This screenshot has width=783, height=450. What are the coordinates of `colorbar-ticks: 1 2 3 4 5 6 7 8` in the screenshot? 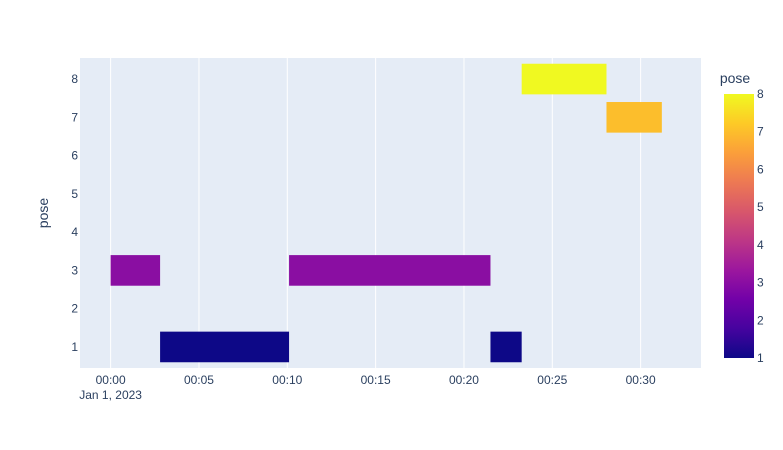 It's located at (760, 226).